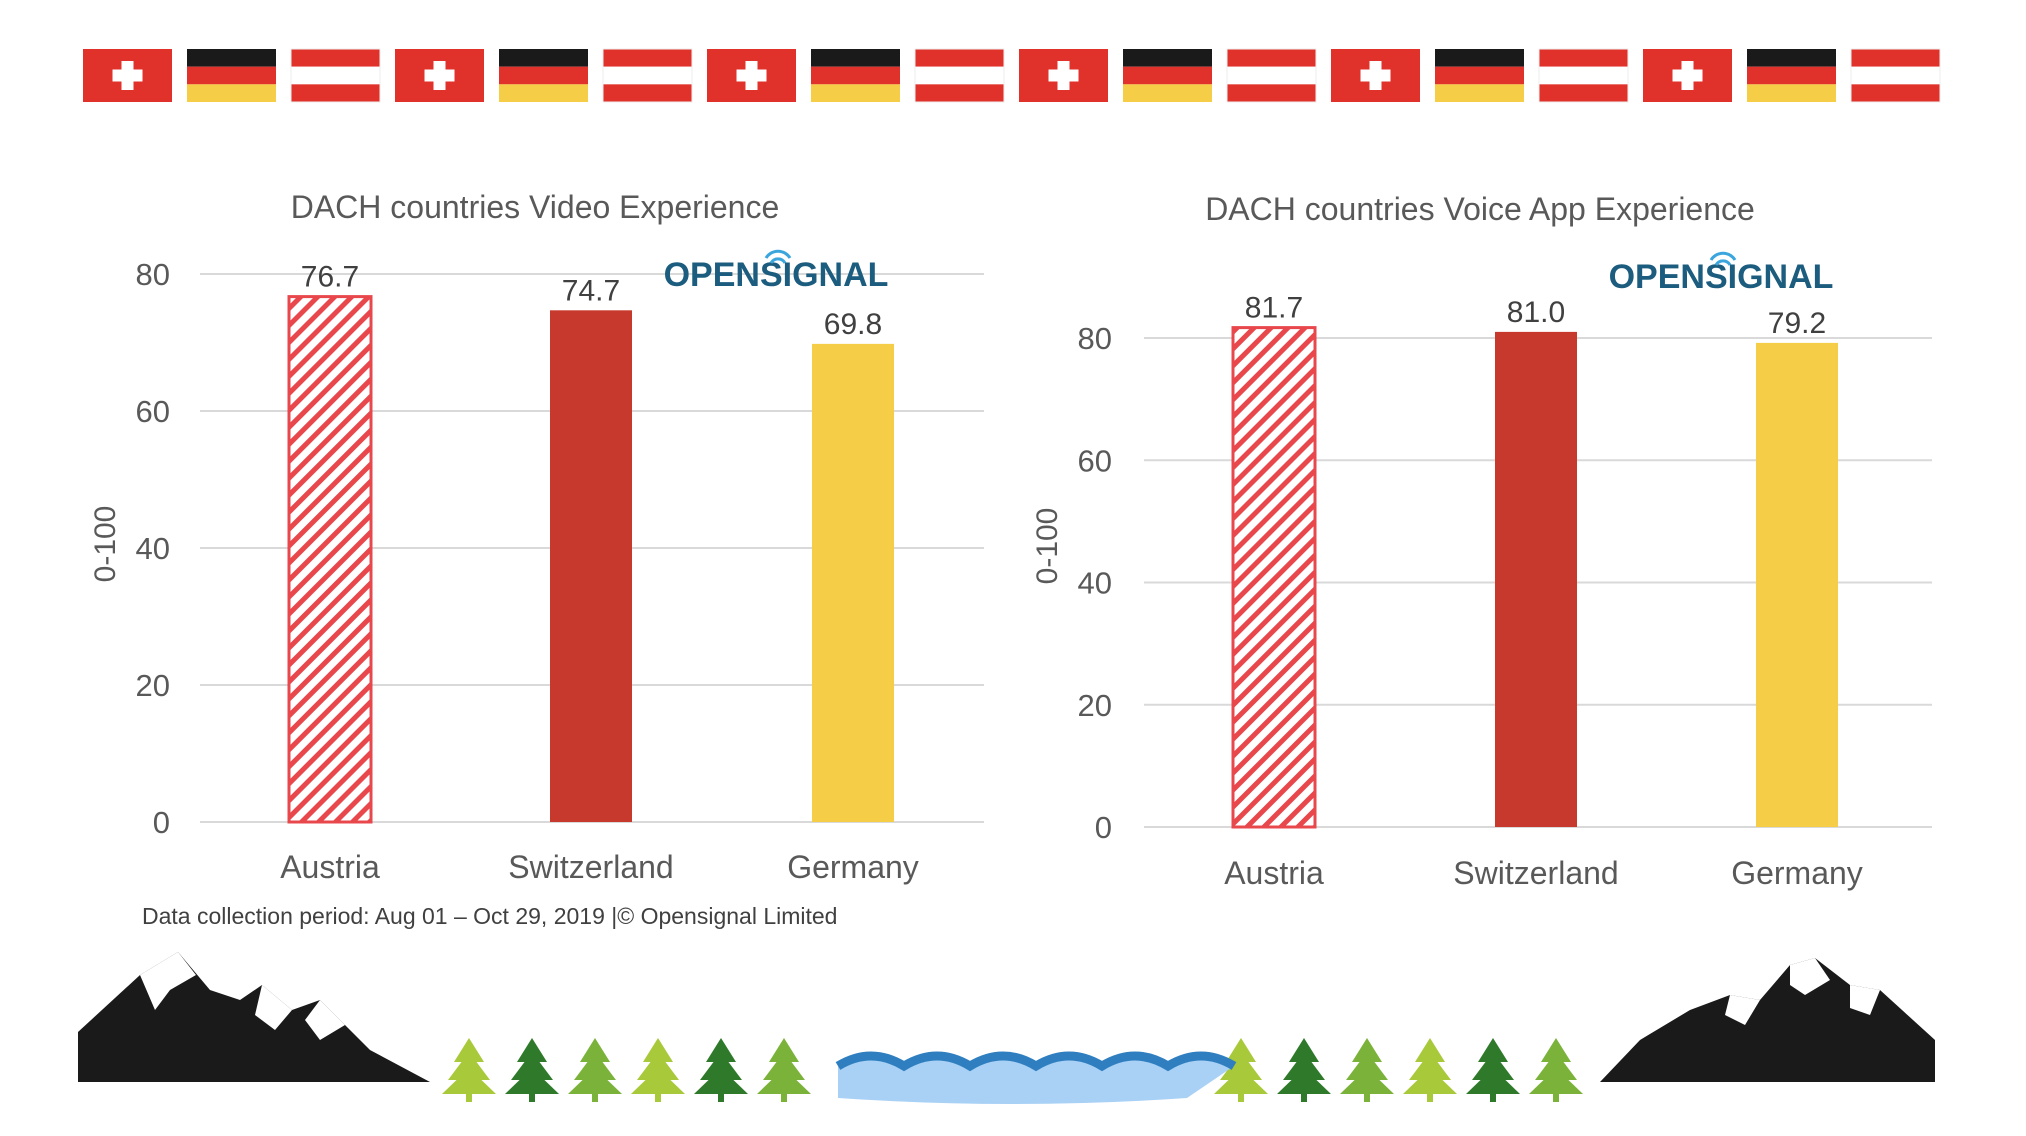  I want to click on data-label: 74.7, so click(591, 290).